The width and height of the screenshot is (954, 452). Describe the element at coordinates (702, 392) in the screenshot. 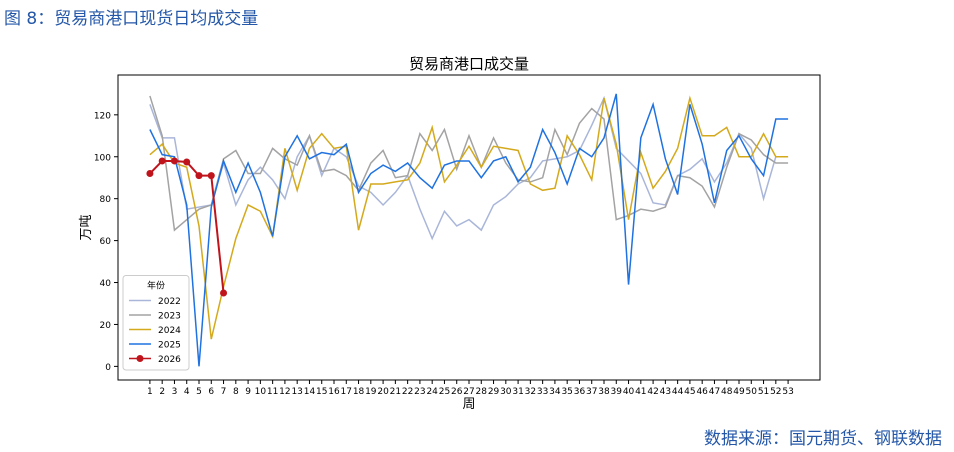

I see `x-tick-label: 46` at that location.